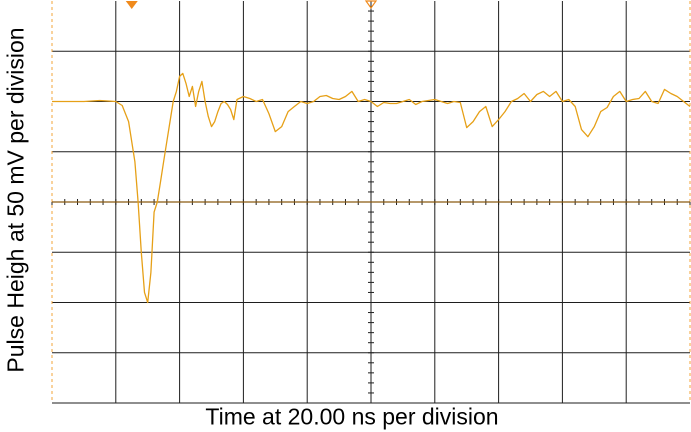 This screenshot has height=432, width=691. What do you see at coordinates (15, 200) in the screenshot?
I see `y-axis-label: Pulse Heigh at 50 mV per division` at bounding box center [15, 200].